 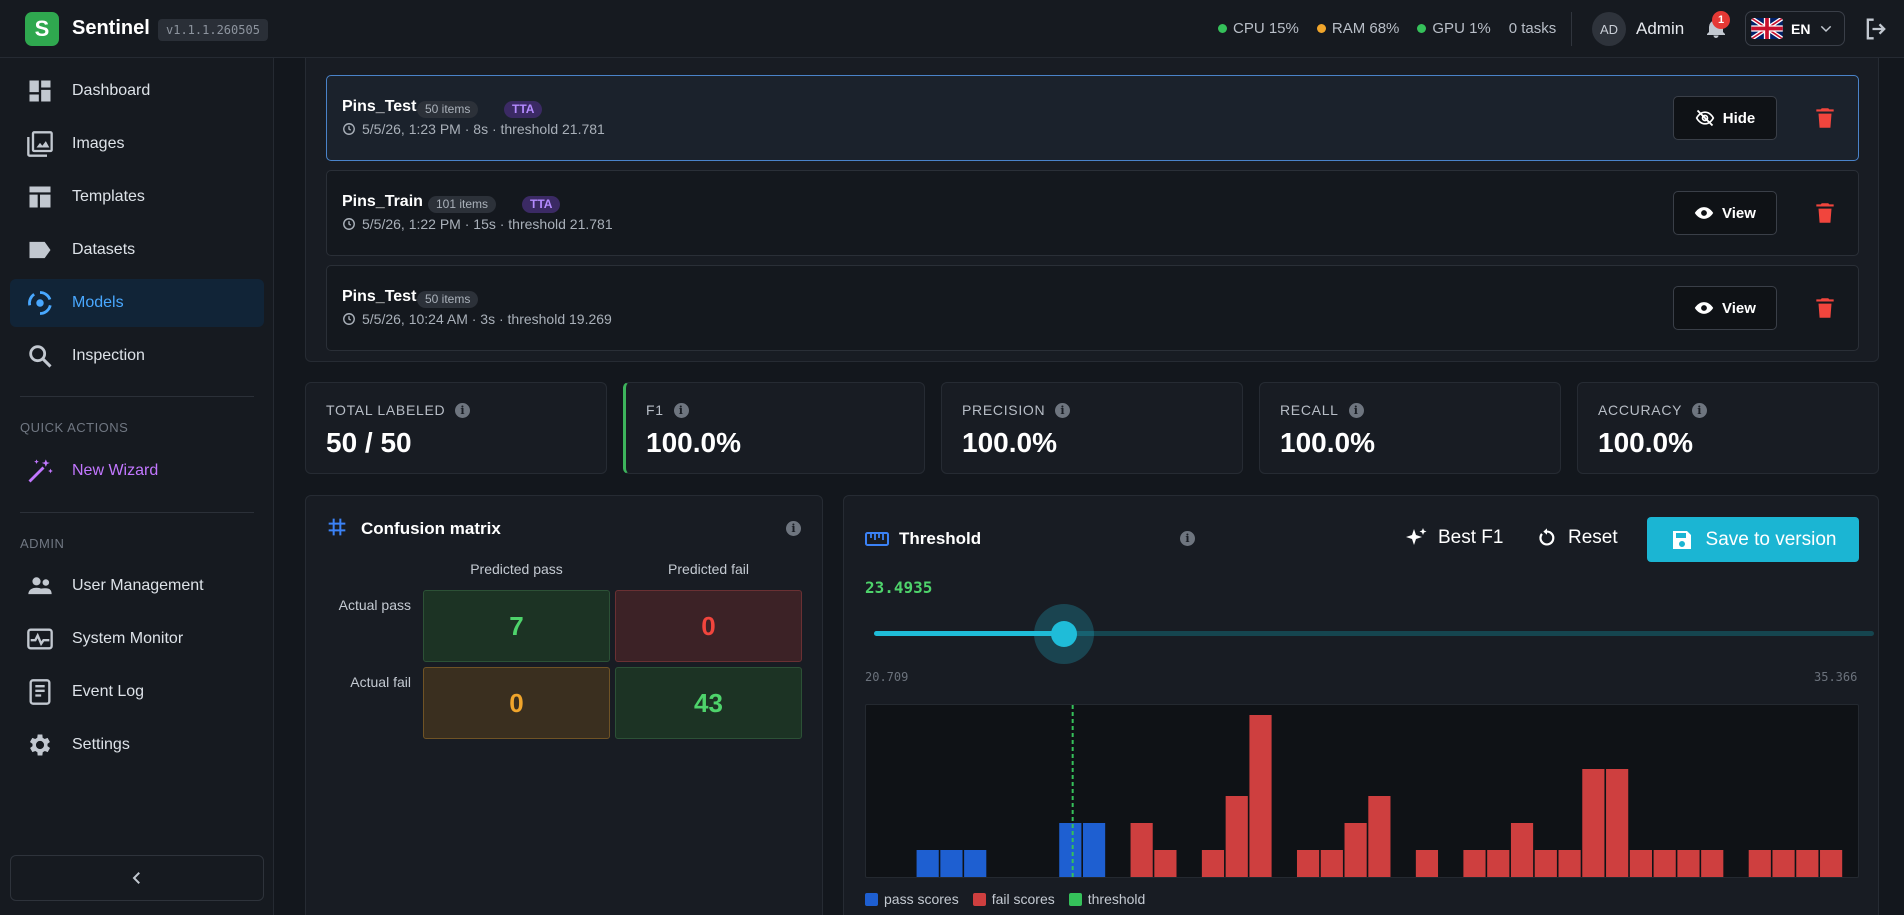 What do you see at coordinates (1739, 118) in the screenshot?
I see `button-label: Hide` at bounding box center [1739, 118].